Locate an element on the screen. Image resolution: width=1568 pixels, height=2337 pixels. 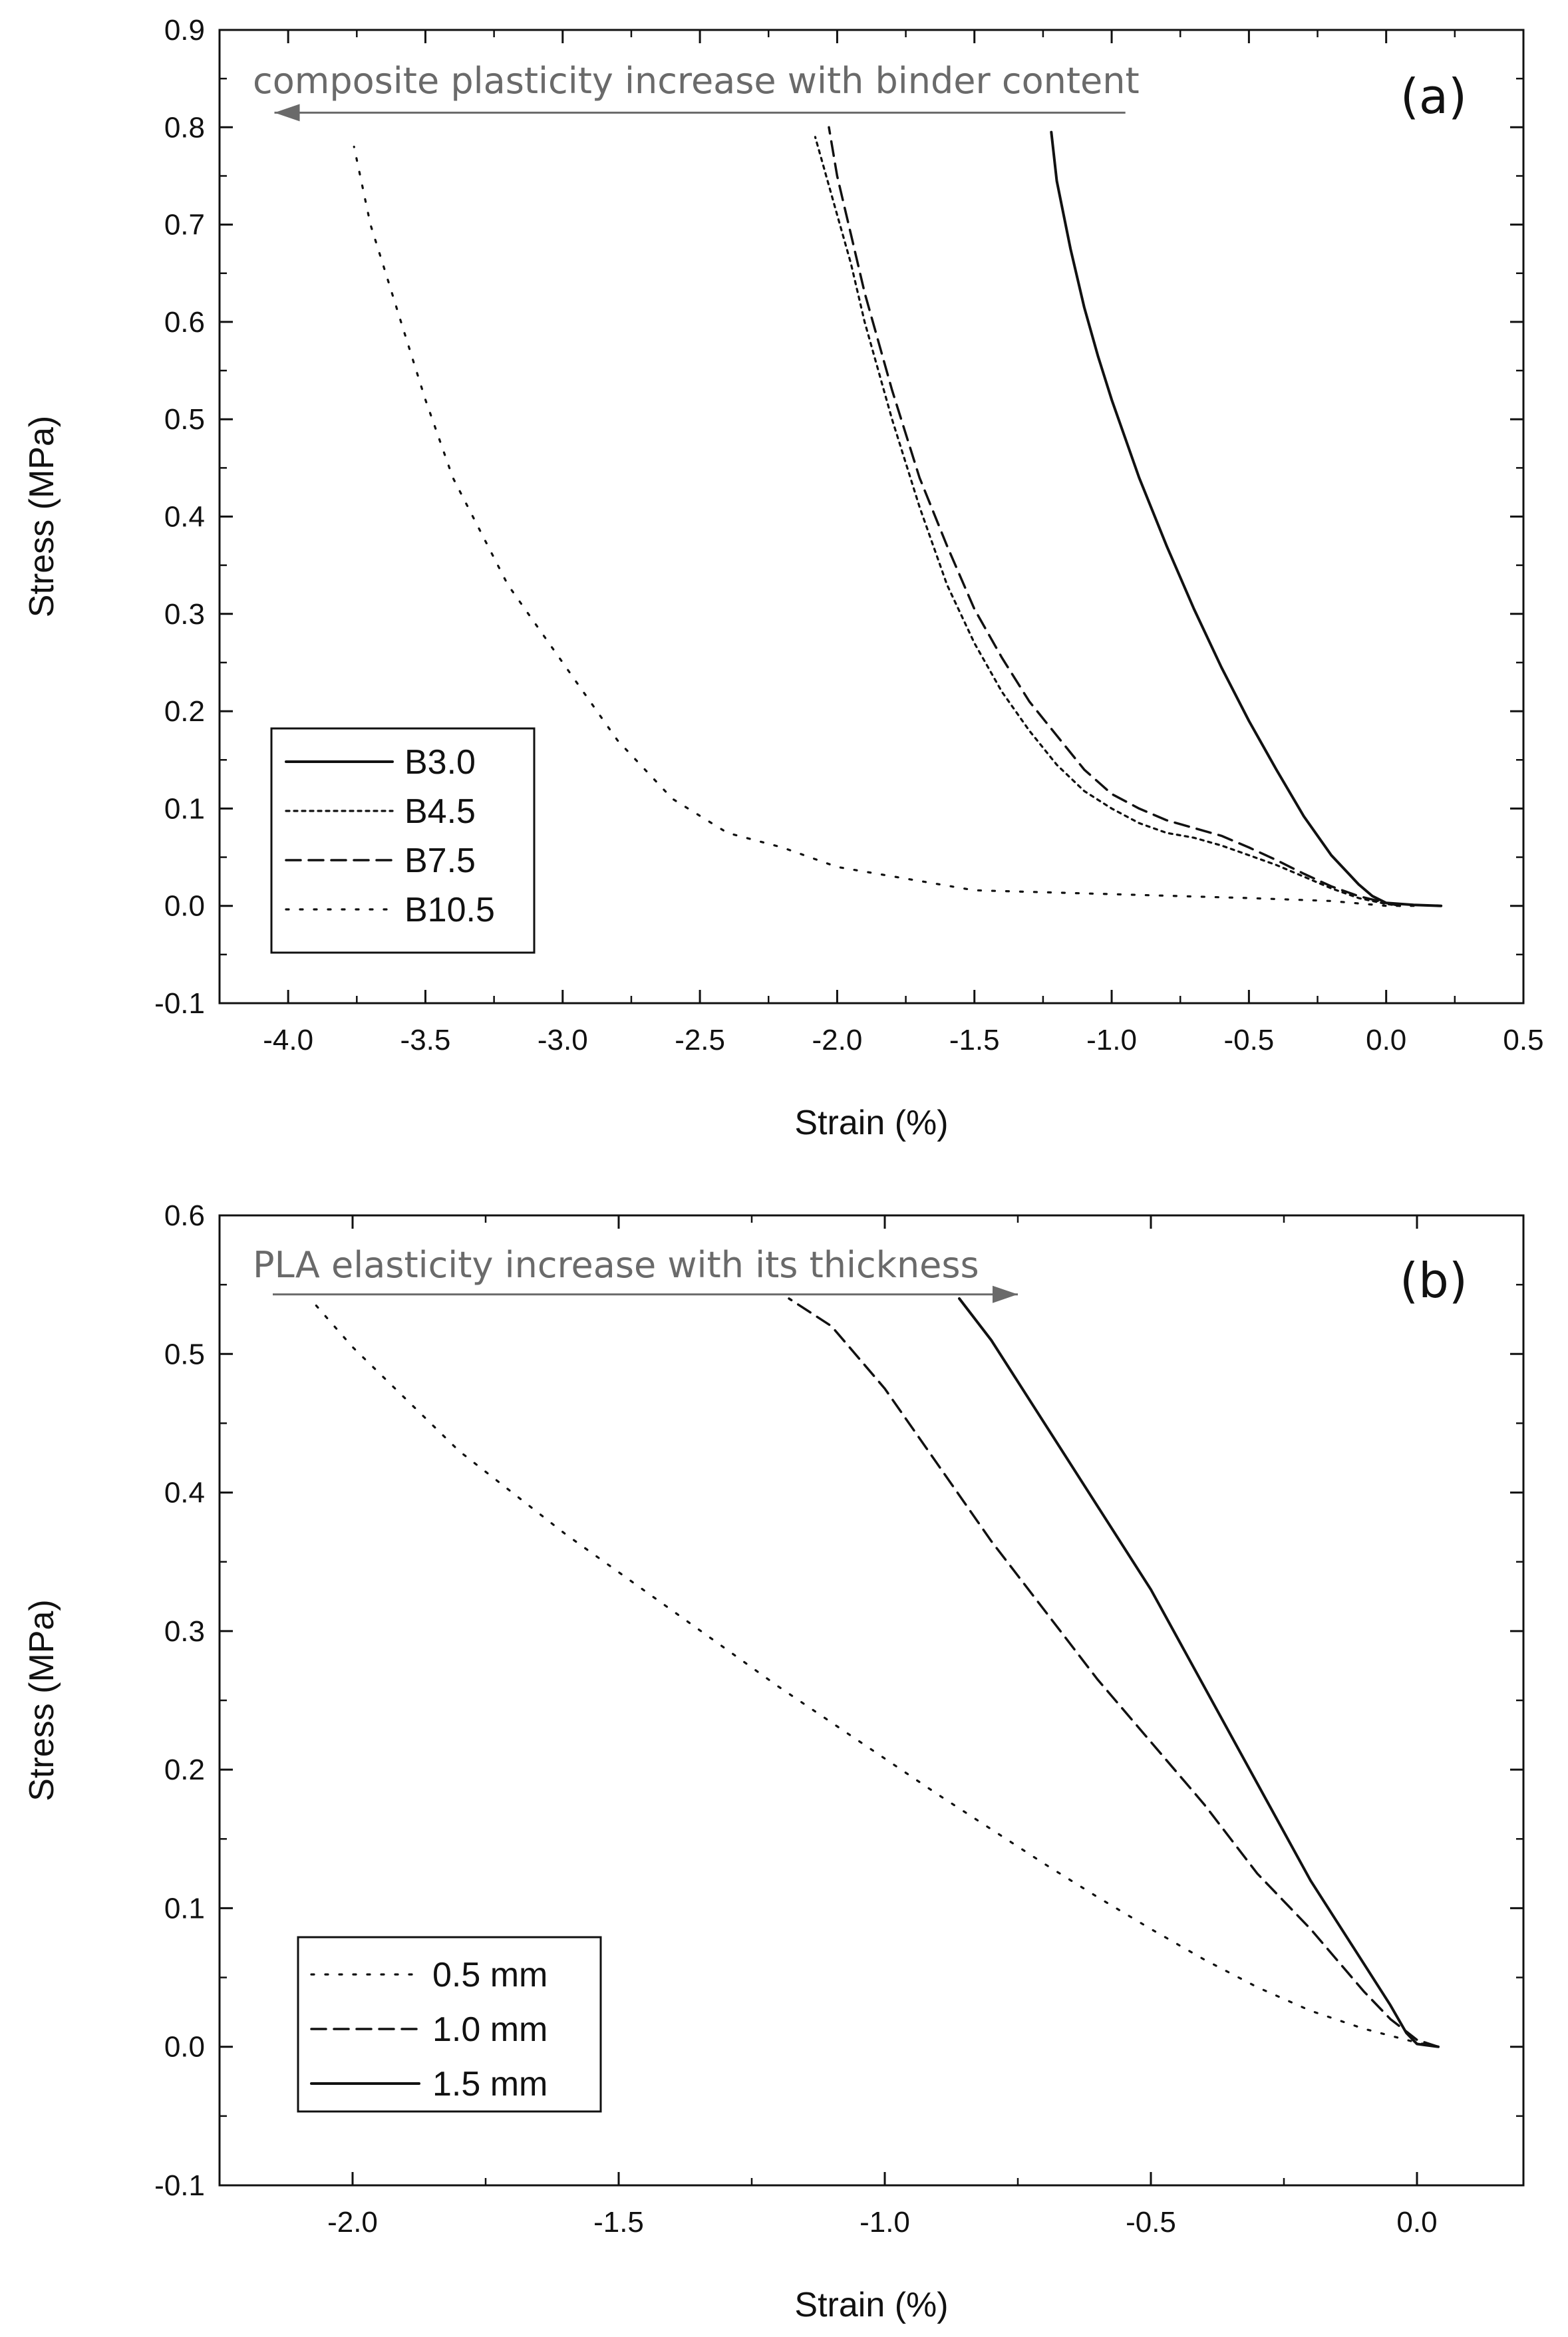
panel-label: (a) is located at coordinates (1433, 97).